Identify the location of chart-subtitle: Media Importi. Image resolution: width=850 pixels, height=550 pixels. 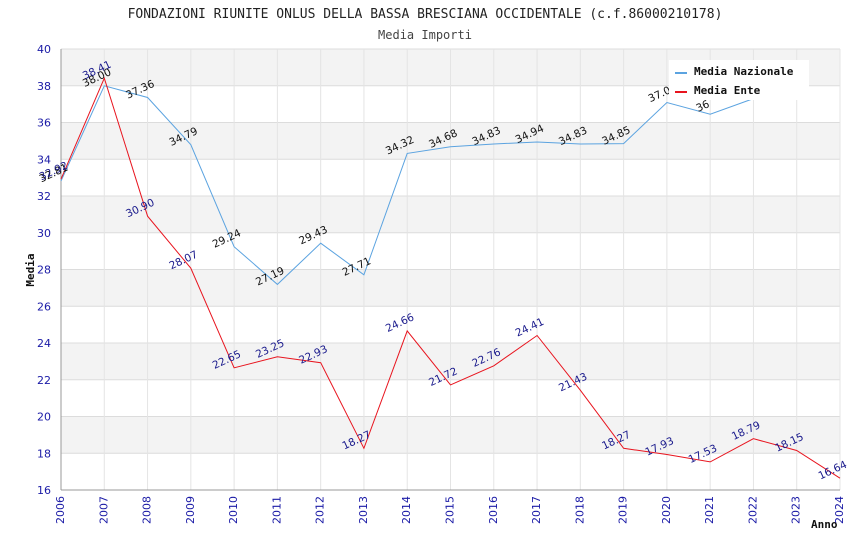
(425, 35).